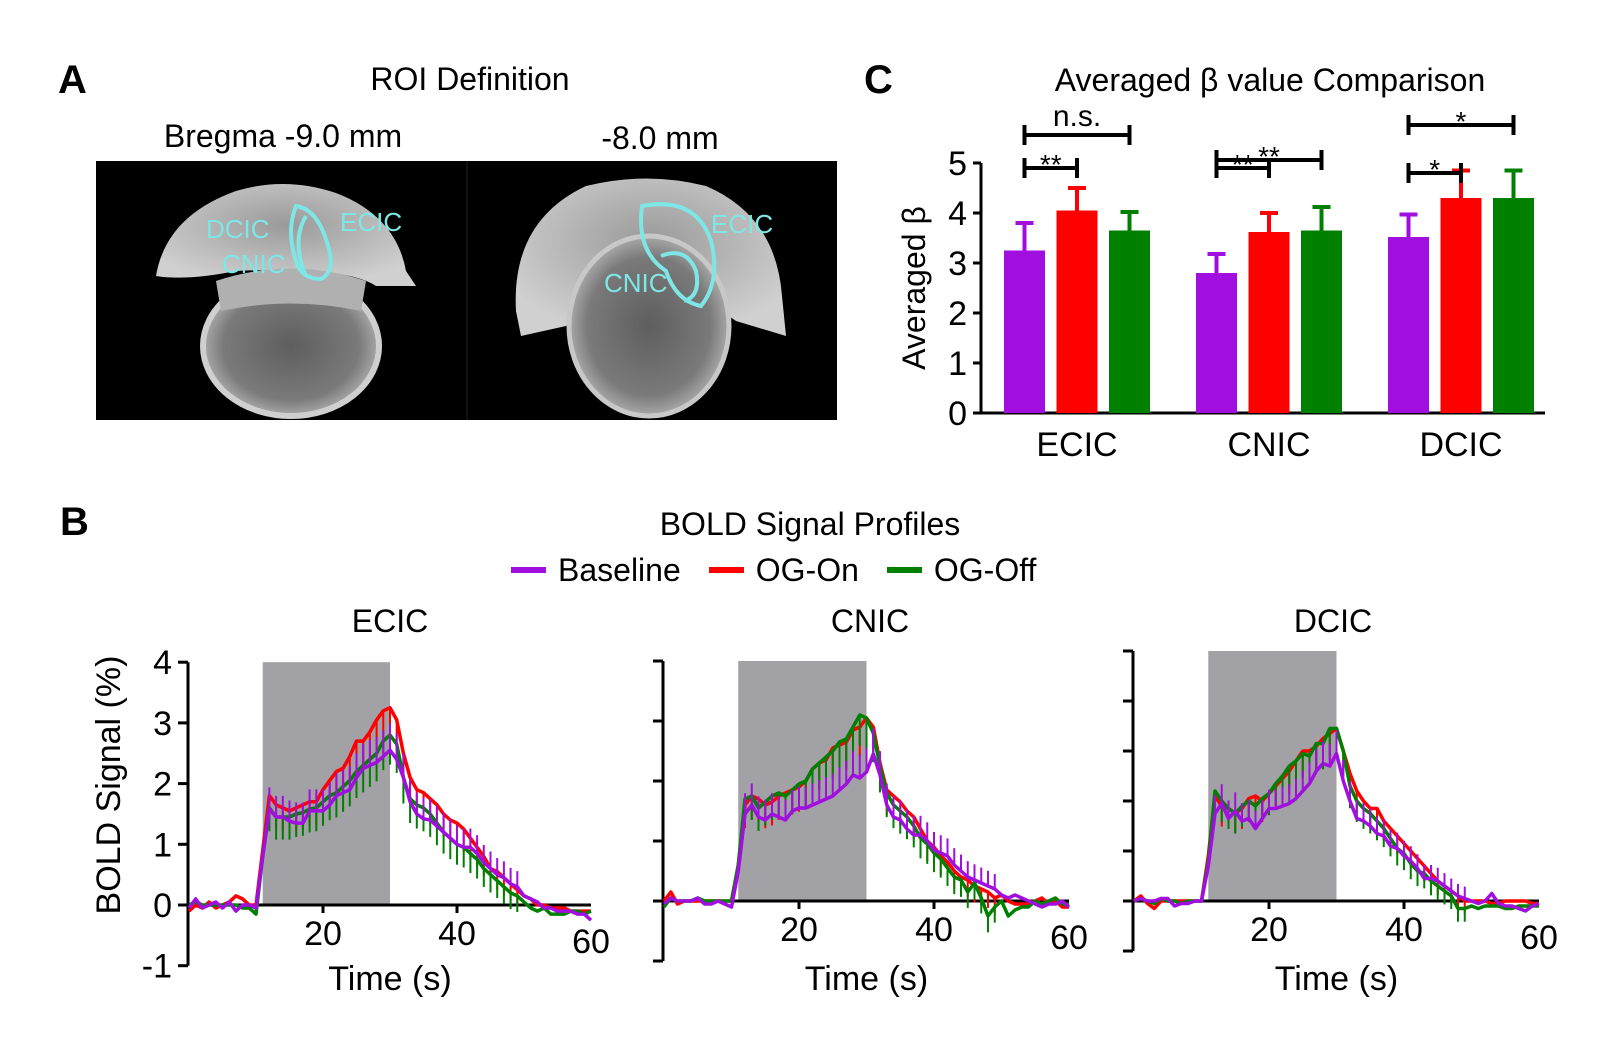  Describe the element at coordinates (302, 245) in the screenshot. I see `roi-cnic-outline` at that location.